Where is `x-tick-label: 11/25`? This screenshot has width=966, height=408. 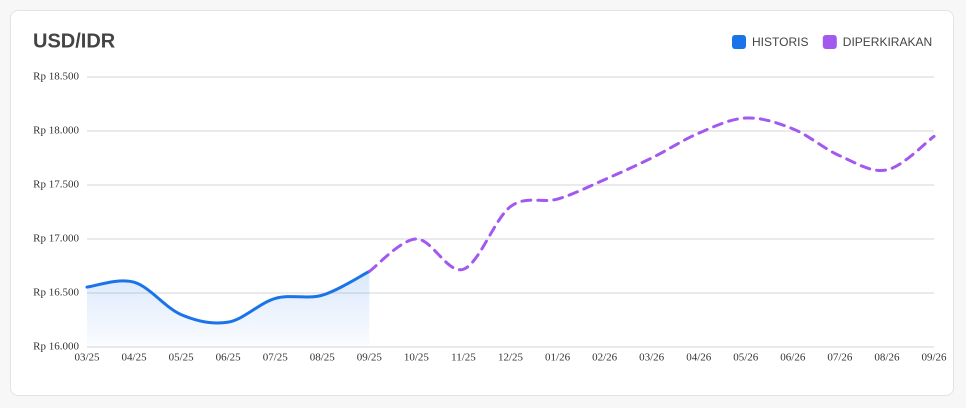 x-tick-label: 11/25 is located at coordinates (463, 358).